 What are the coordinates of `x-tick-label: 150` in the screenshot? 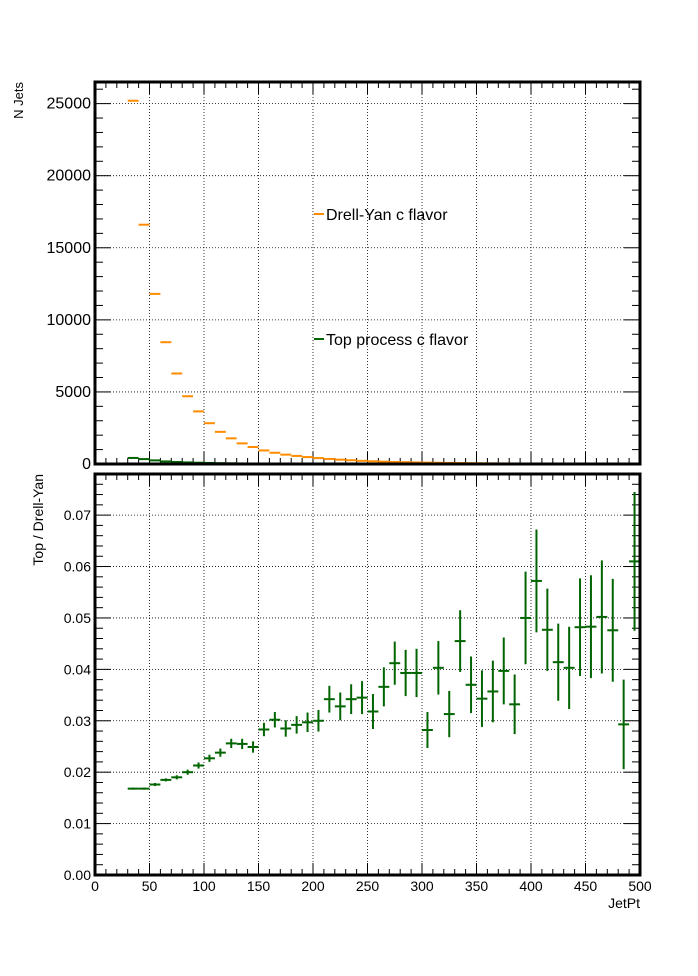 It's located at (259, 886).